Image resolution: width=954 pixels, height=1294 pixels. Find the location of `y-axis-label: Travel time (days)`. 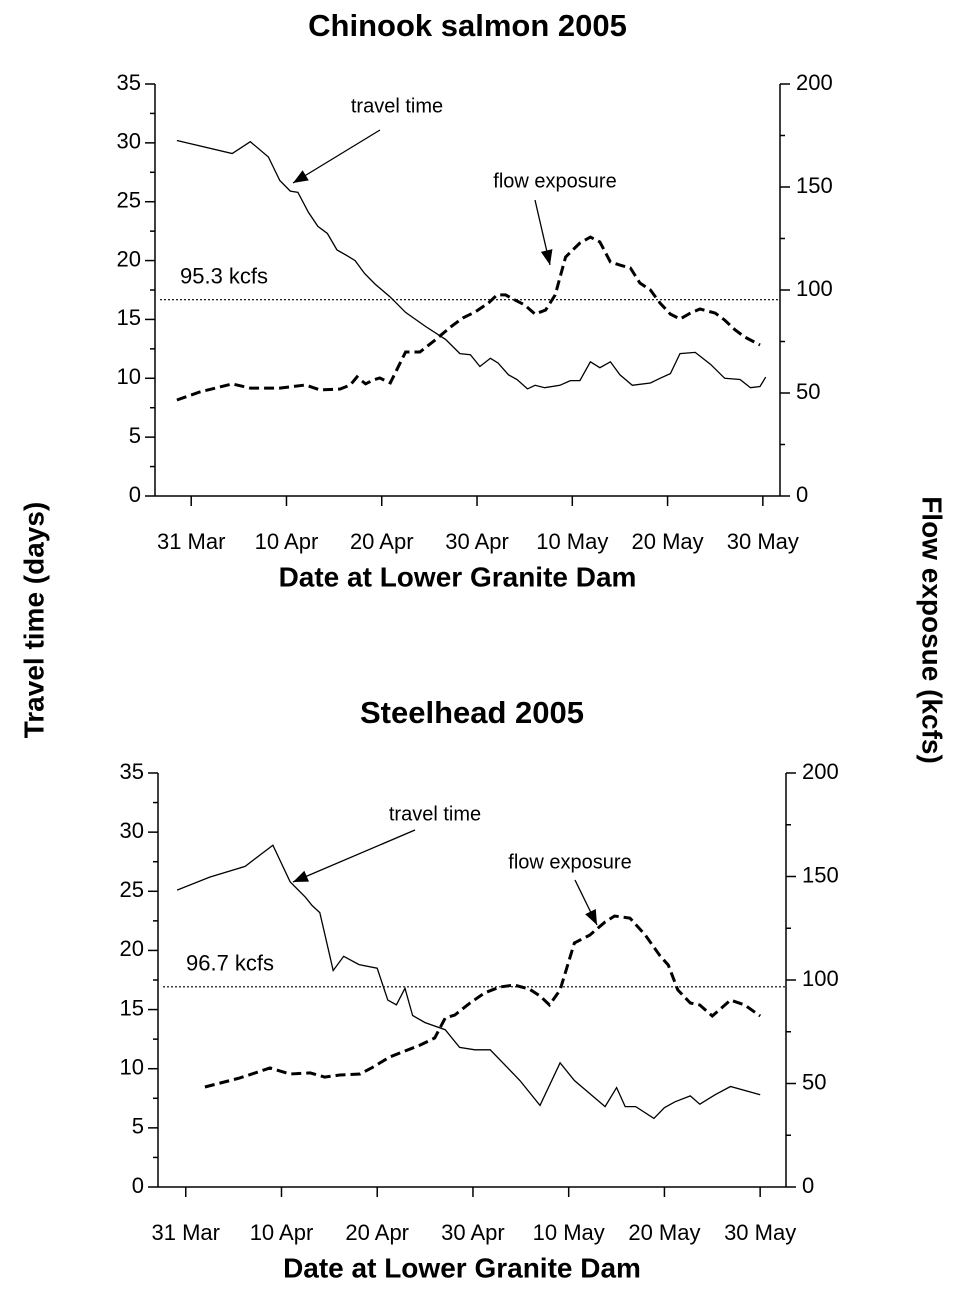

y-axis-label: Travel time (days) is located at coordinates (33, 620).